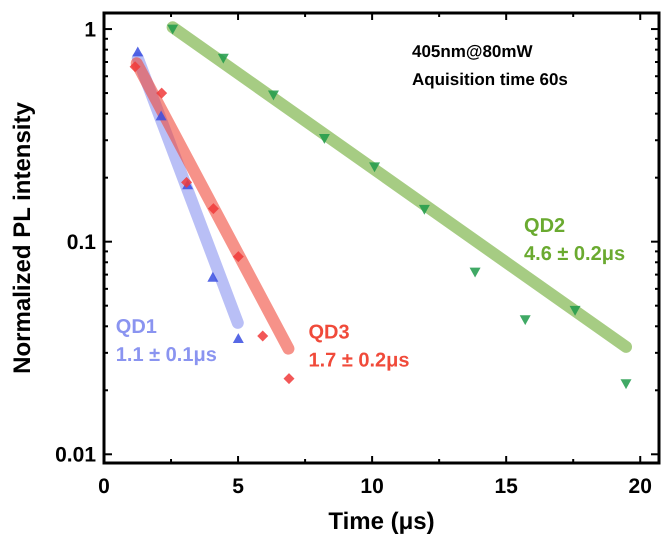 The image size is (663, 537). Describe the element at coordinates (575, 253) in the screenshot. I see `annotation: 4.6 ± 0.2μs` at that location.